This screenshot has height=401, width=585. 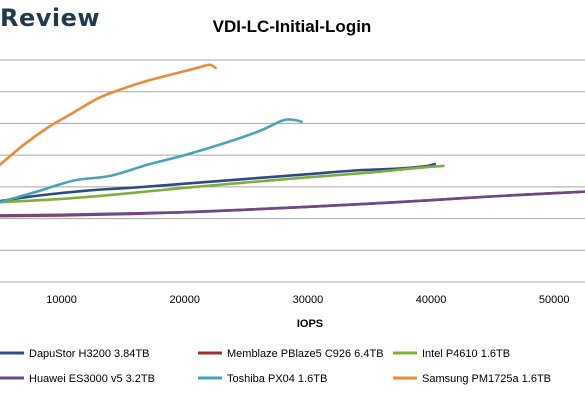 I want to click on x-tick-label: 40000, so click(x=431, y=300).